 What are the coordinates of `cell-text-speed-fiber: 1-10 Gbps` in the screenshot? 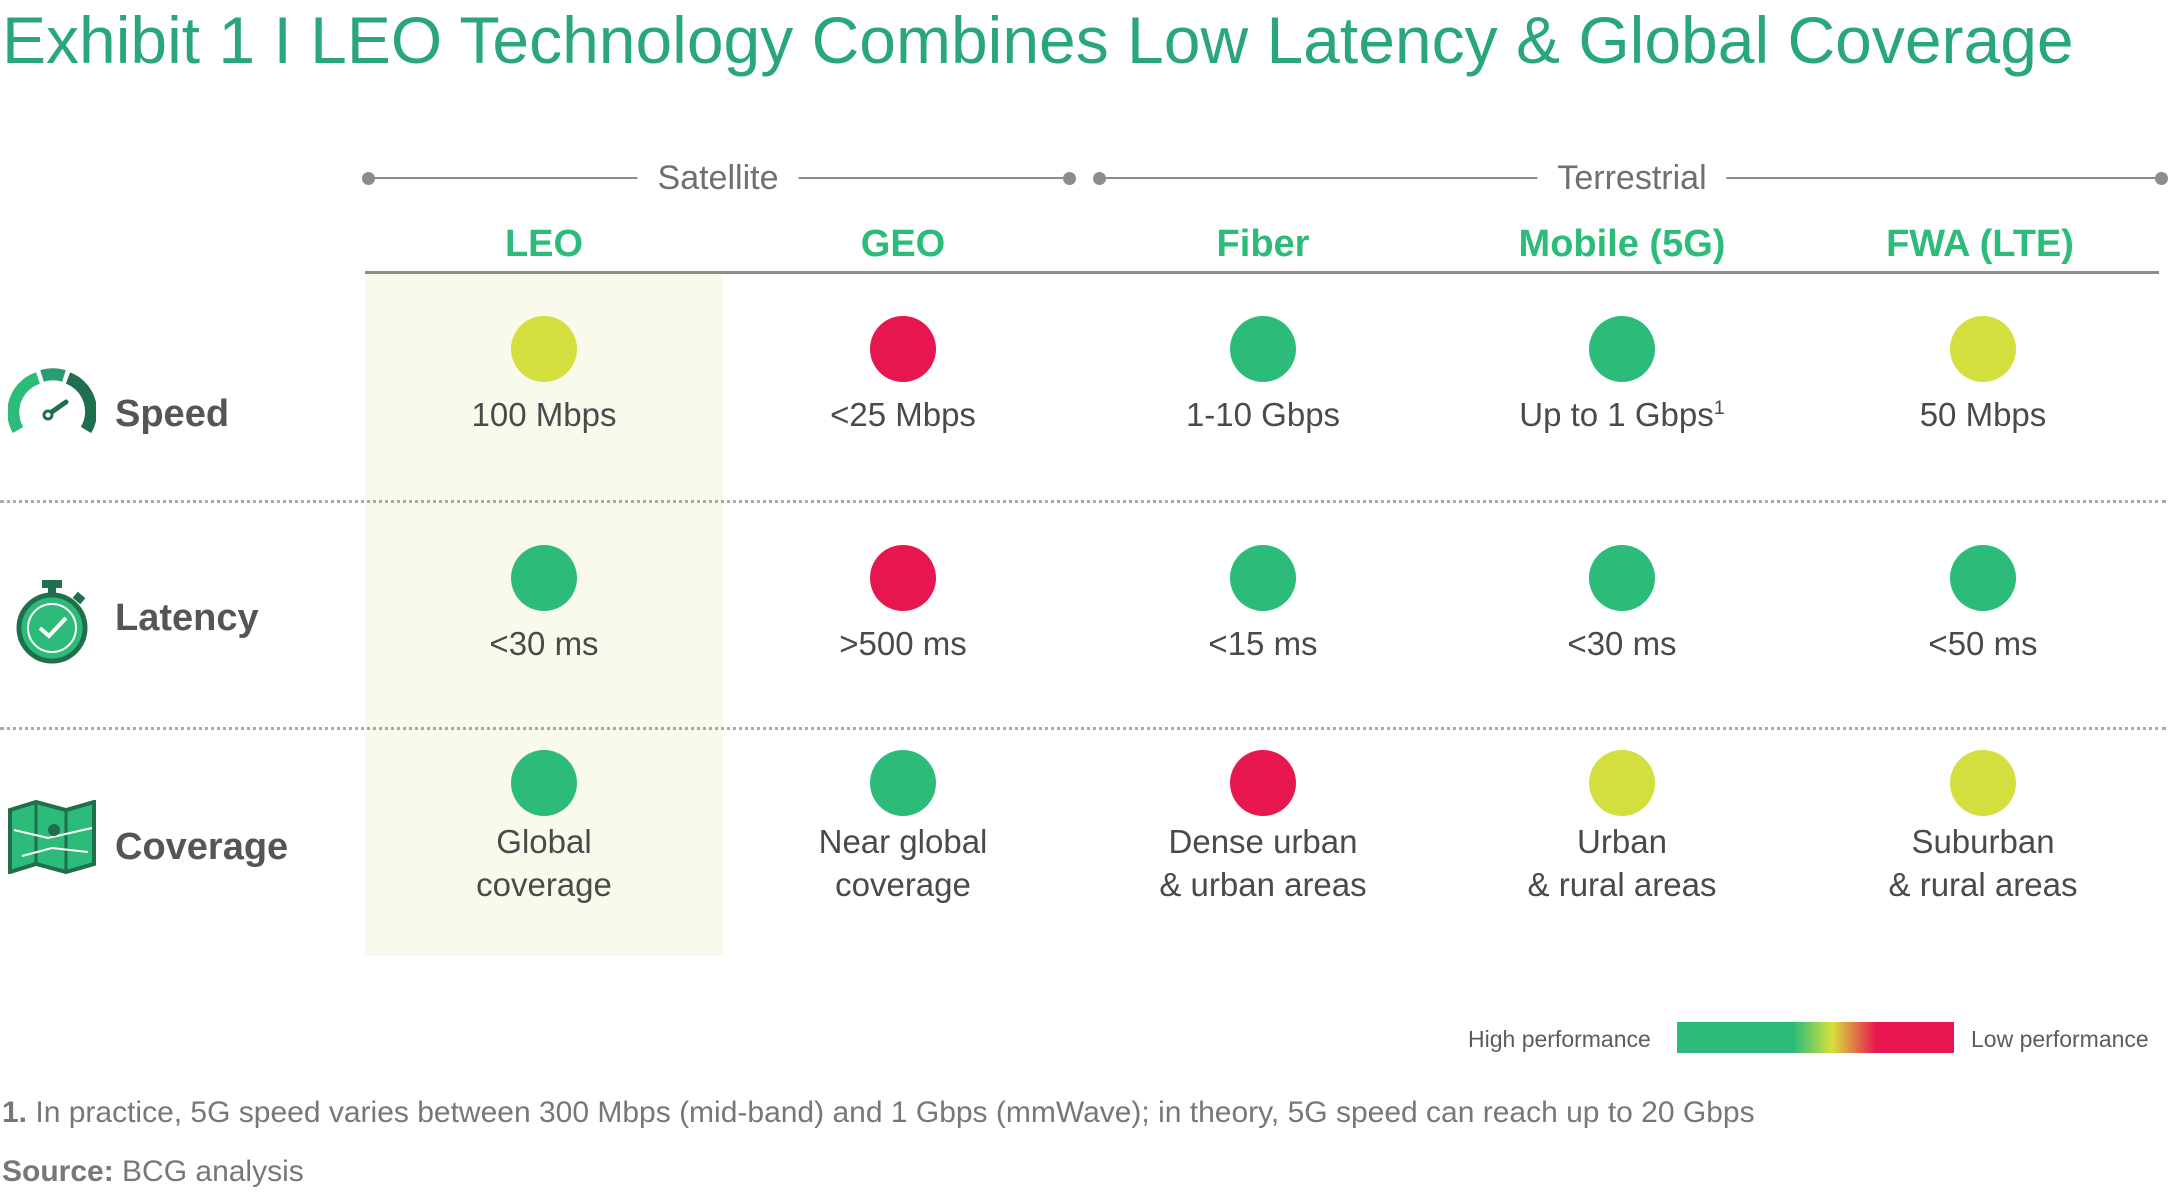 It's located at (1263, 414).